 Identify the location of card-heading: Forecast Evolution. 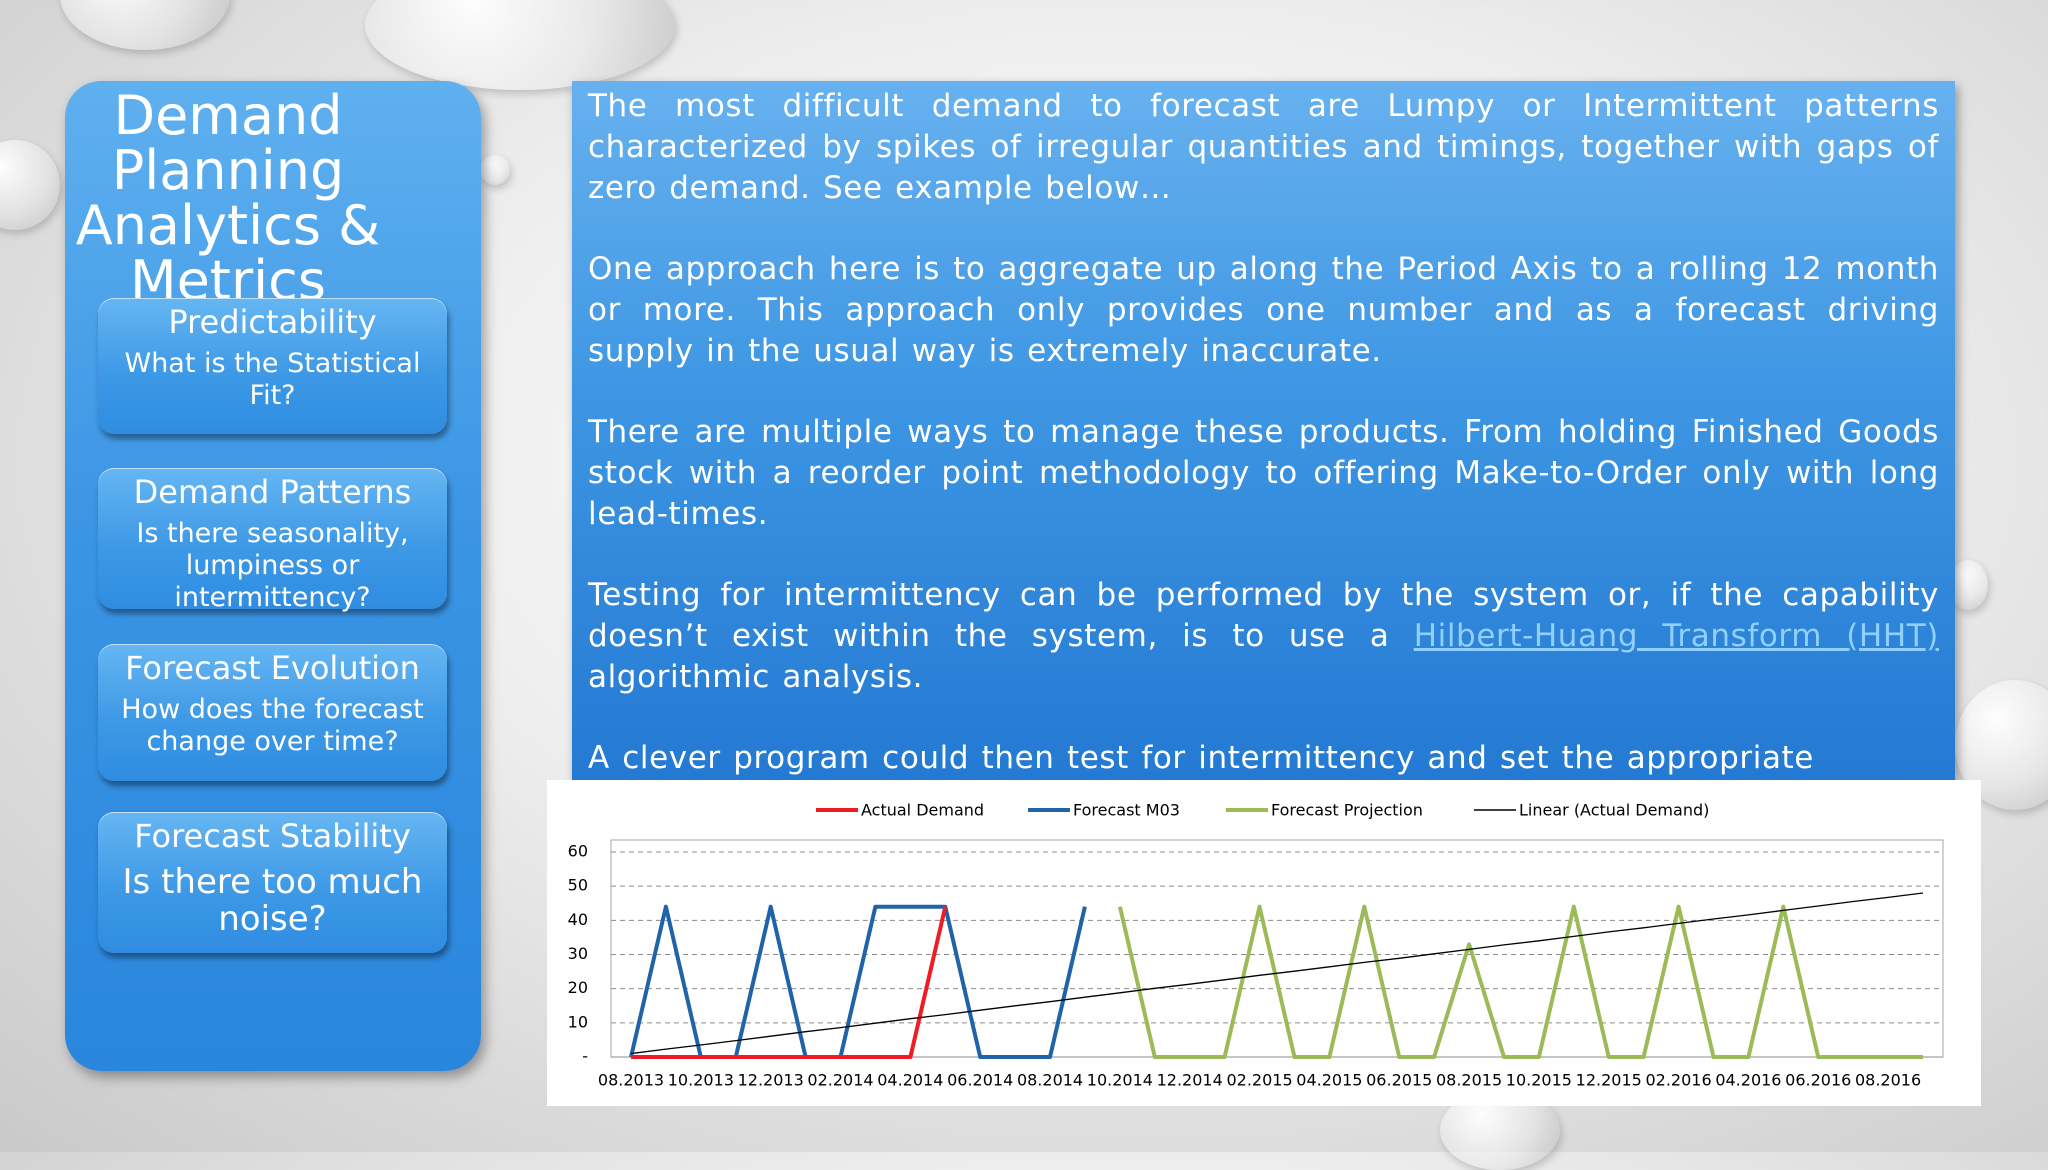
(272, 668).